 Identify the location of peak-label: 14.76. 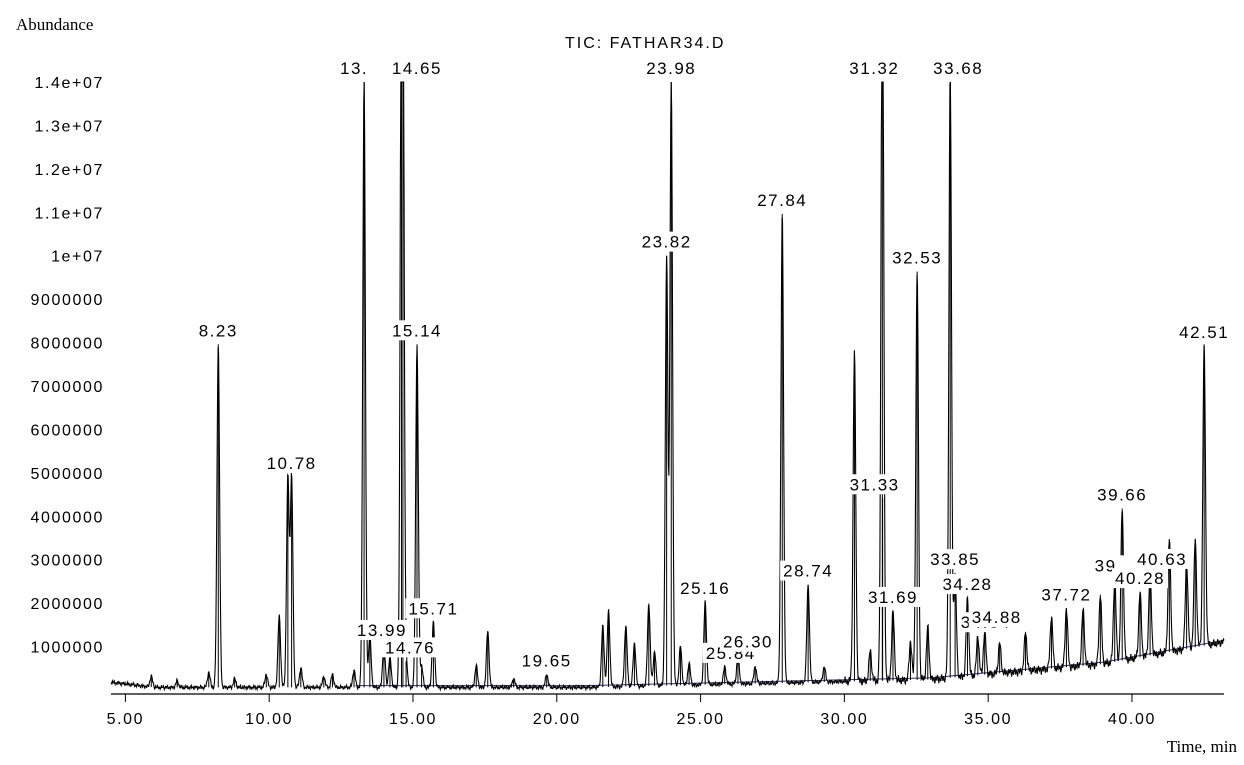
(410, 647).